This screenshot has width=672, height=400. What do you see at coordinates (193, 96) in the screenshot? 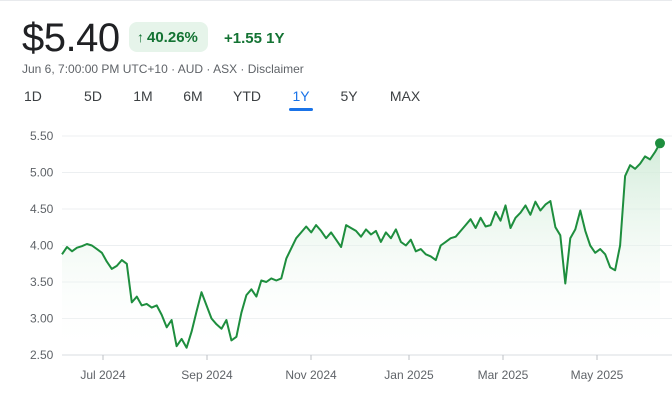
I see `tab-6m: 6M` at bounding box center [193, 96].